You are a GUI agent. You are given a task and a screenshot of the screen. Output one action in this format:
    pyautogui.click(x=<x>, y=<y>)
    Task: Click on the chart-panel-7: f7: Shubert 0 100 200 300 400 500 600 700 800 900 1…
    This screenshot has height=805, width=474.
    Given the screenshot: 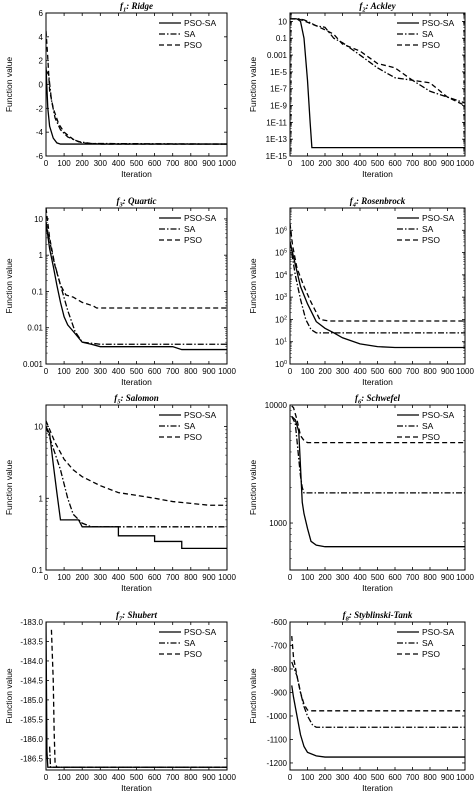 What is the action you would take?
    pyautogui.click(x=120, y=701)
    